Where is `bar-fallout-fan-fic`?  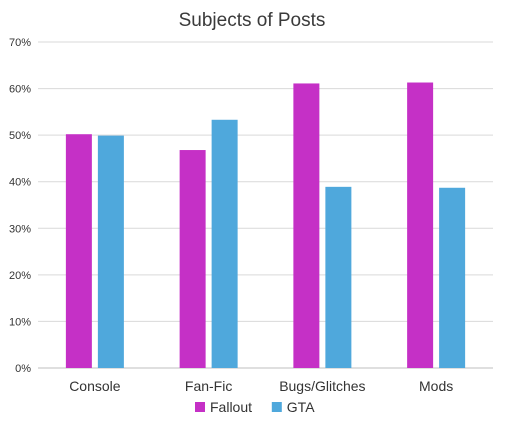
bar-fallout-fan-fic is located at coordinates (192, 259).